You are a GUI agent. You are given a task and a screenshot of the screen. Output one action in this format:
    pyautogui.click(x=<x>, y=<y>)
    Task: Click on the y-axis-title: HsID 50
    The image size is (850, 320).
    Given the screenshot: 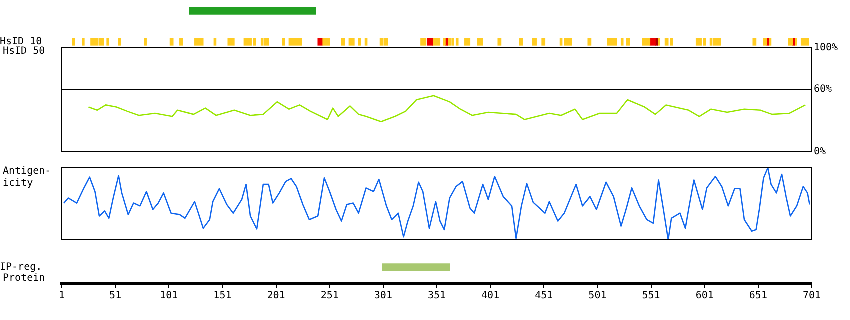 What is the action you would take?
    pyautogui.click(x=24, y=52)
    